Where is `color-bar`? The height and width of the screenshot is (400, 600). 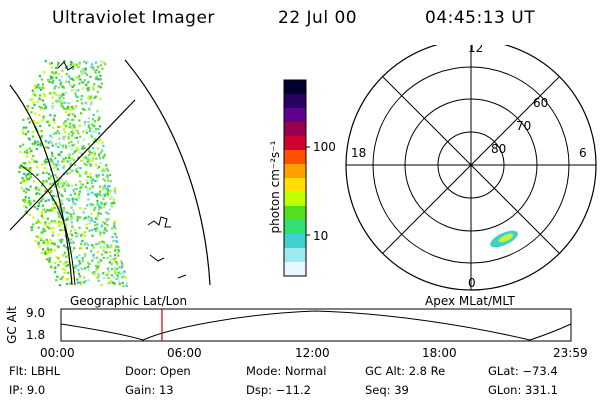 color-bar is located at coordinates (296, 178).